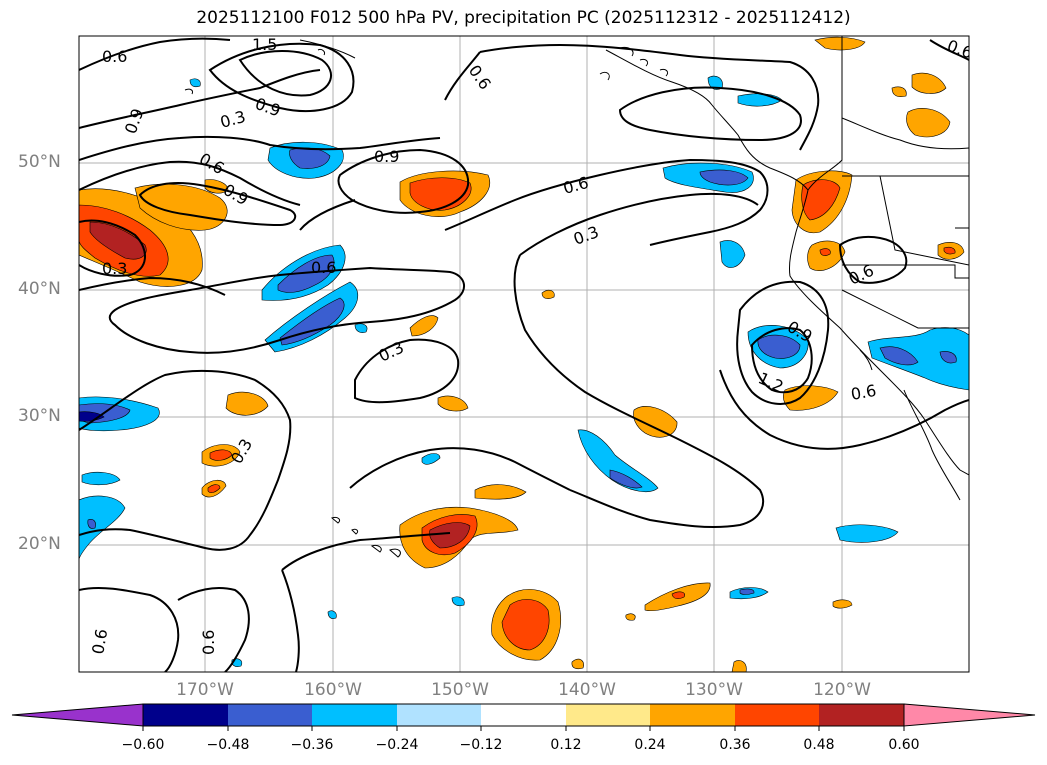 The height and width of the screenshot is (765, 1047). What do you see at coordinates (77, 715) in the screenshot?
I see `colorbar-extend-low` at bounding box center [77, 715].